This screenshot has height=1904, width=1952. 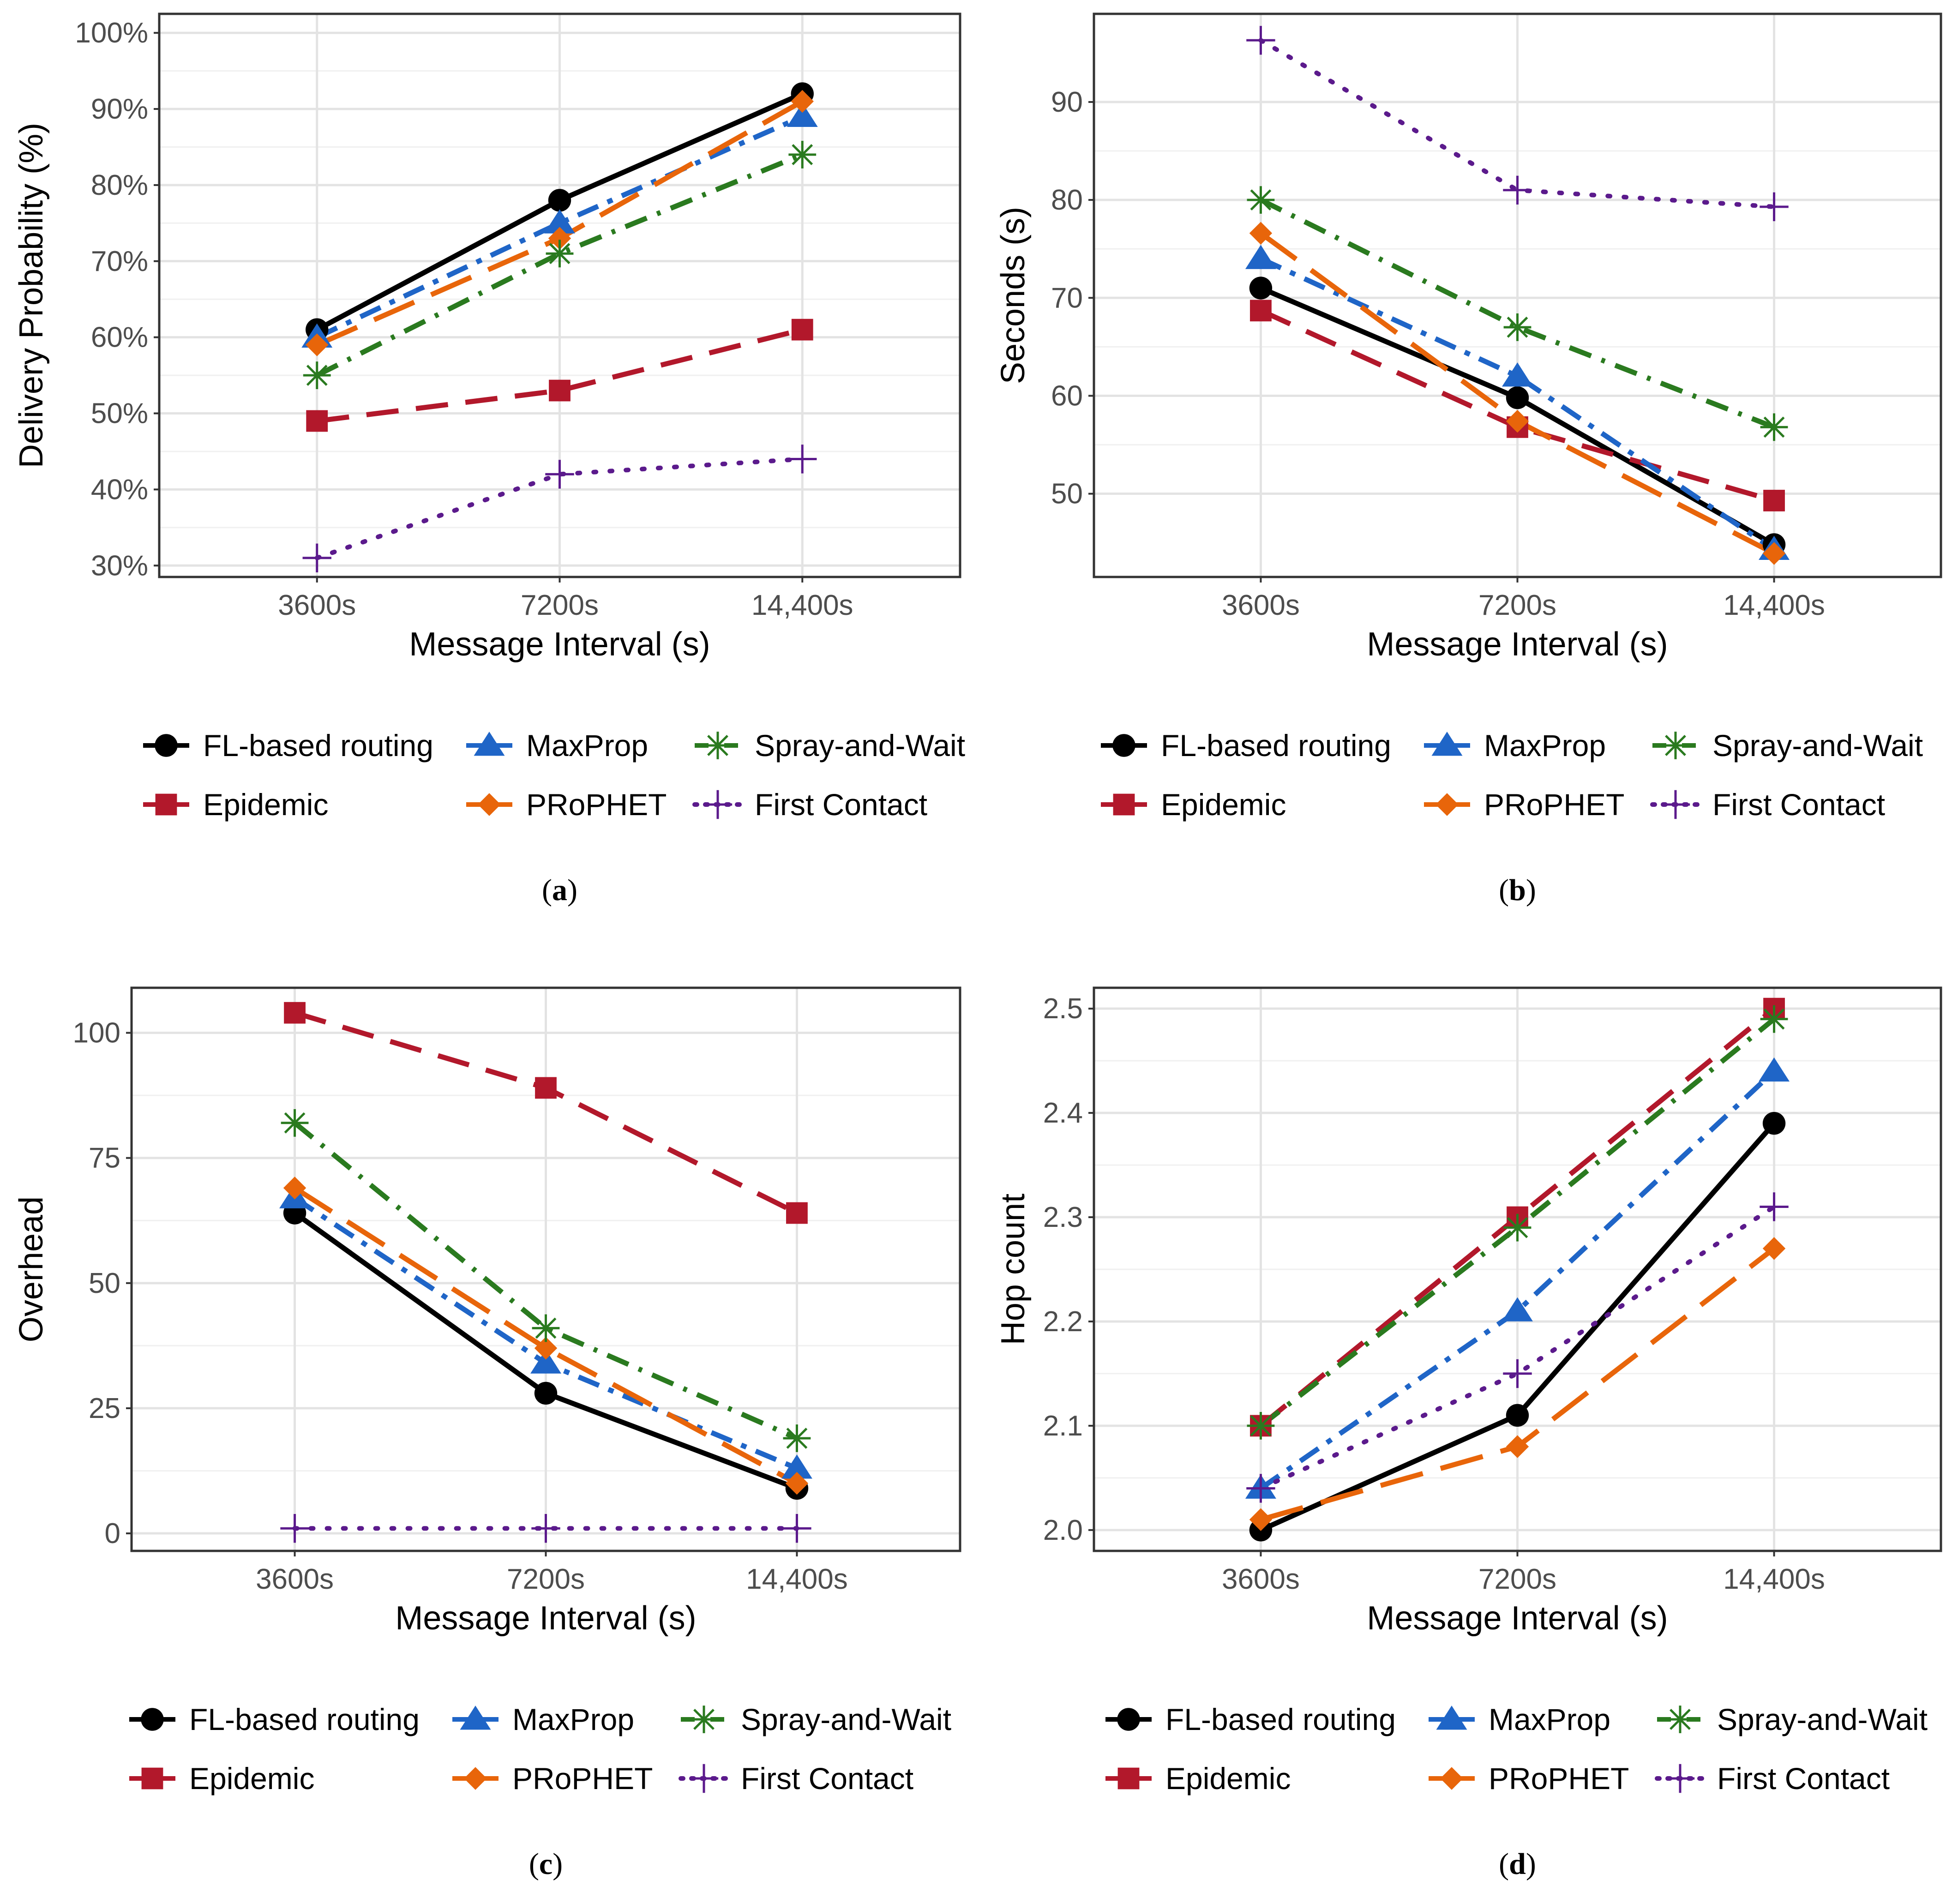 What do you see at coordinates (32, 295) in the screenshot?
I see `y-axis-title: Delivery Probability (%)` at bounding box center [32, 295].